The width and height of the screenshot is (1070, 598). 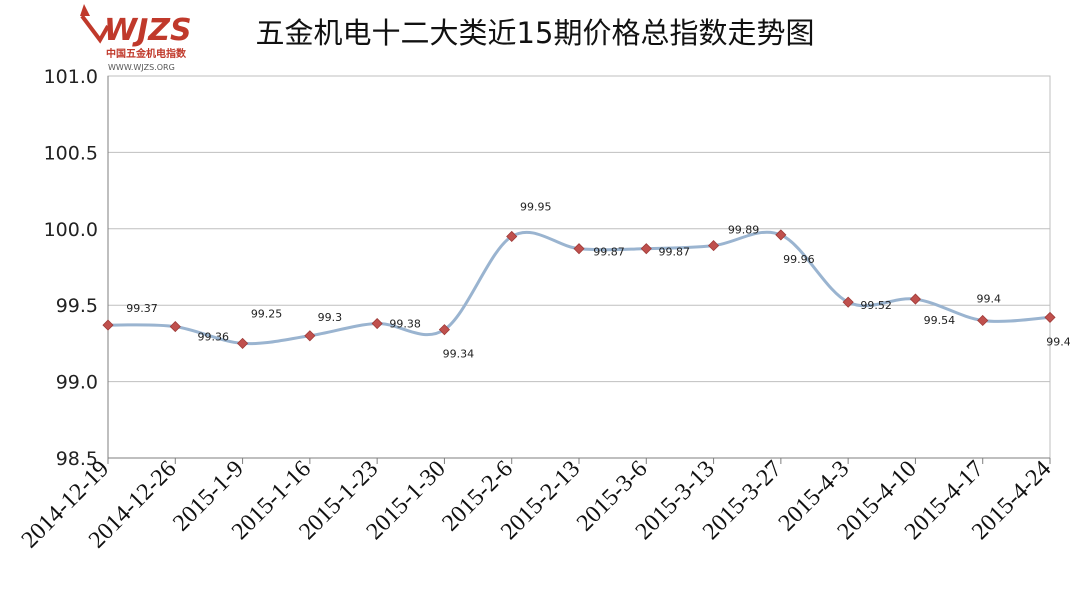 I want to click on data-label: 99.54, so click(x=940, y=320).